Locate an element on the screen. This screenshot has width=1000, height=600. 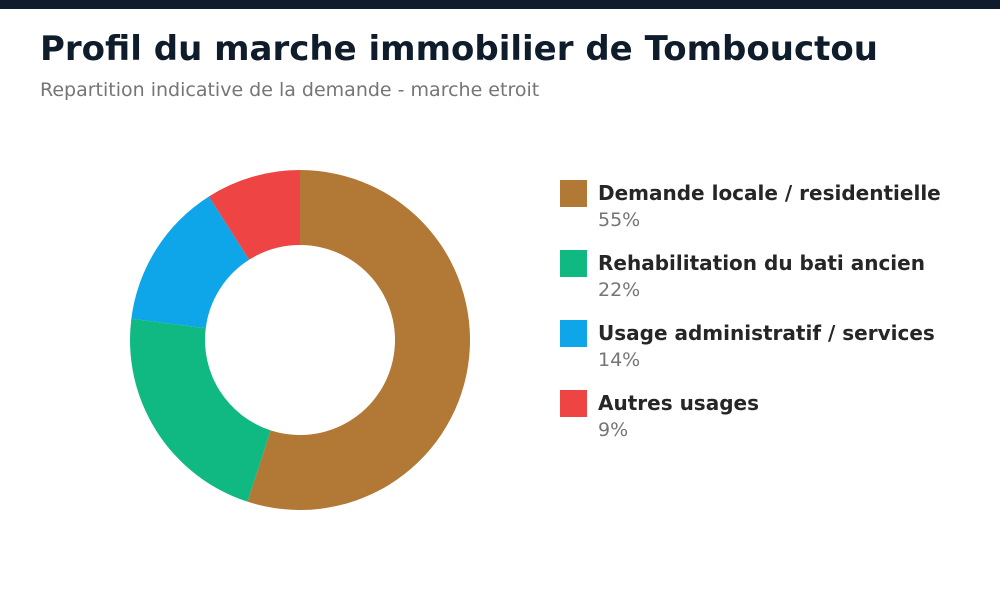
legend-label: Rehabilitation du bati ancien is located at coordinates (761, 263).